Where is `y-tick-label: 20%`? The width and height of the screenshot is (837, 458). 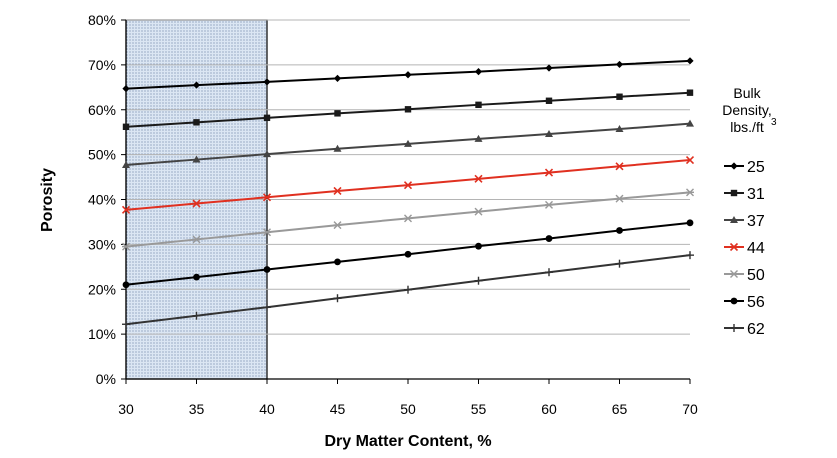 y-tick-label: 20% is located at coordinates (102, 289).